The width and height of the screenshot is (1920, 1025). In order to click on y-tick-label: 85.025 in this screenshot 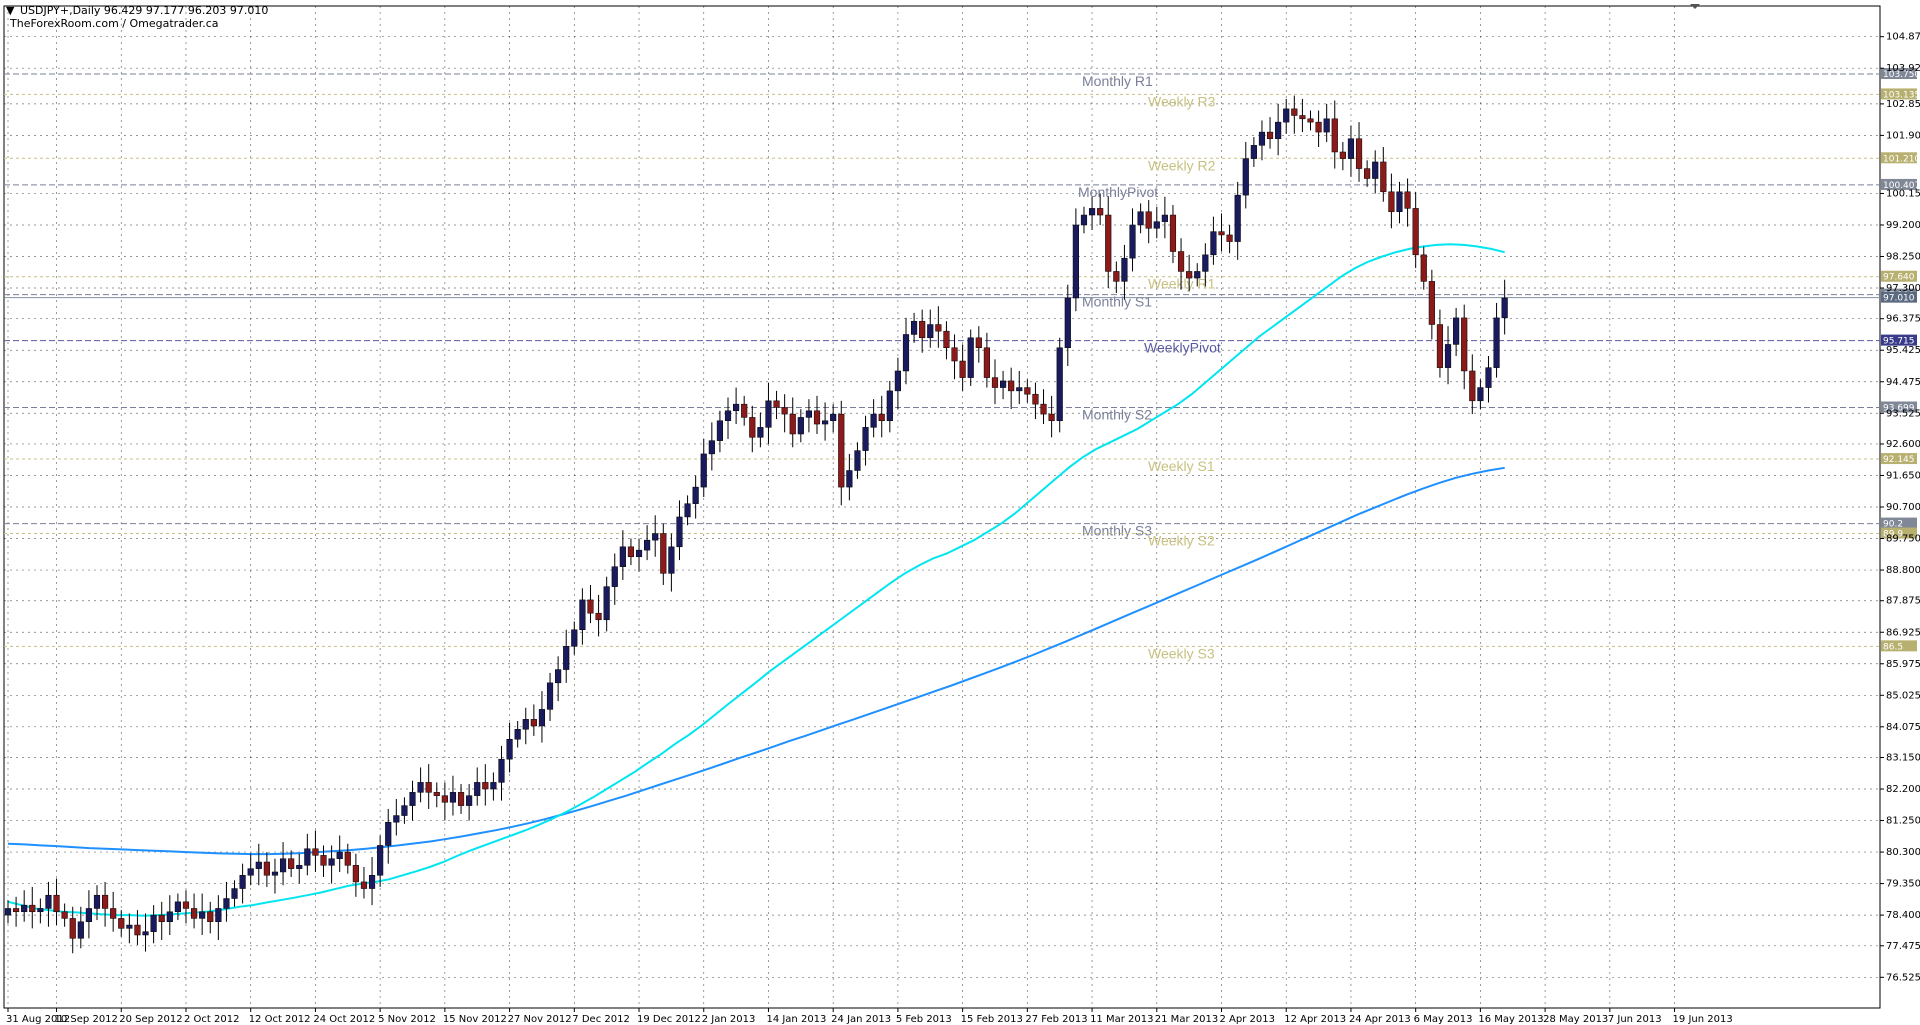, I will do `click(1903, 695)`.